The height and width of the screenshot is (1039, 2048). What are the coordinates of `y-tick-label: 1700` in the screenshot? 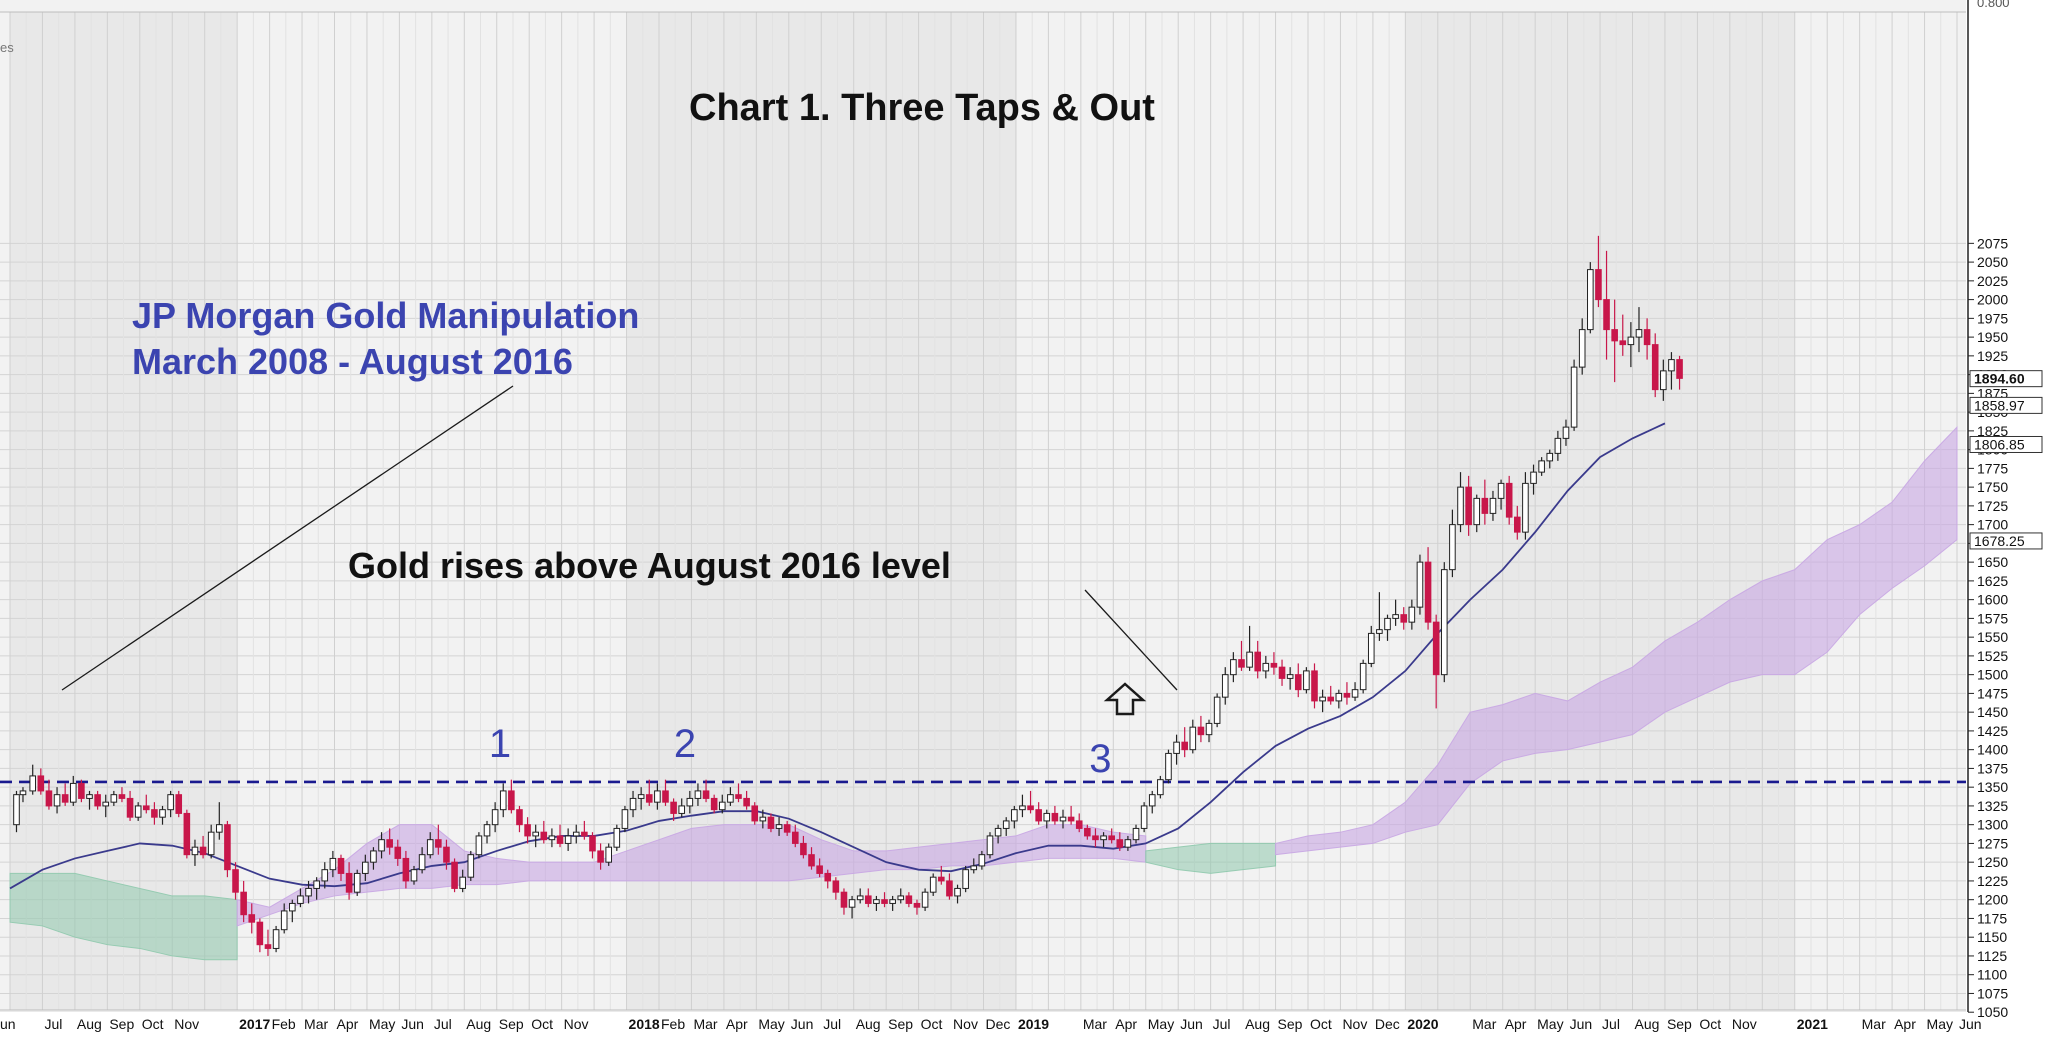 It's located at (1992, 525).